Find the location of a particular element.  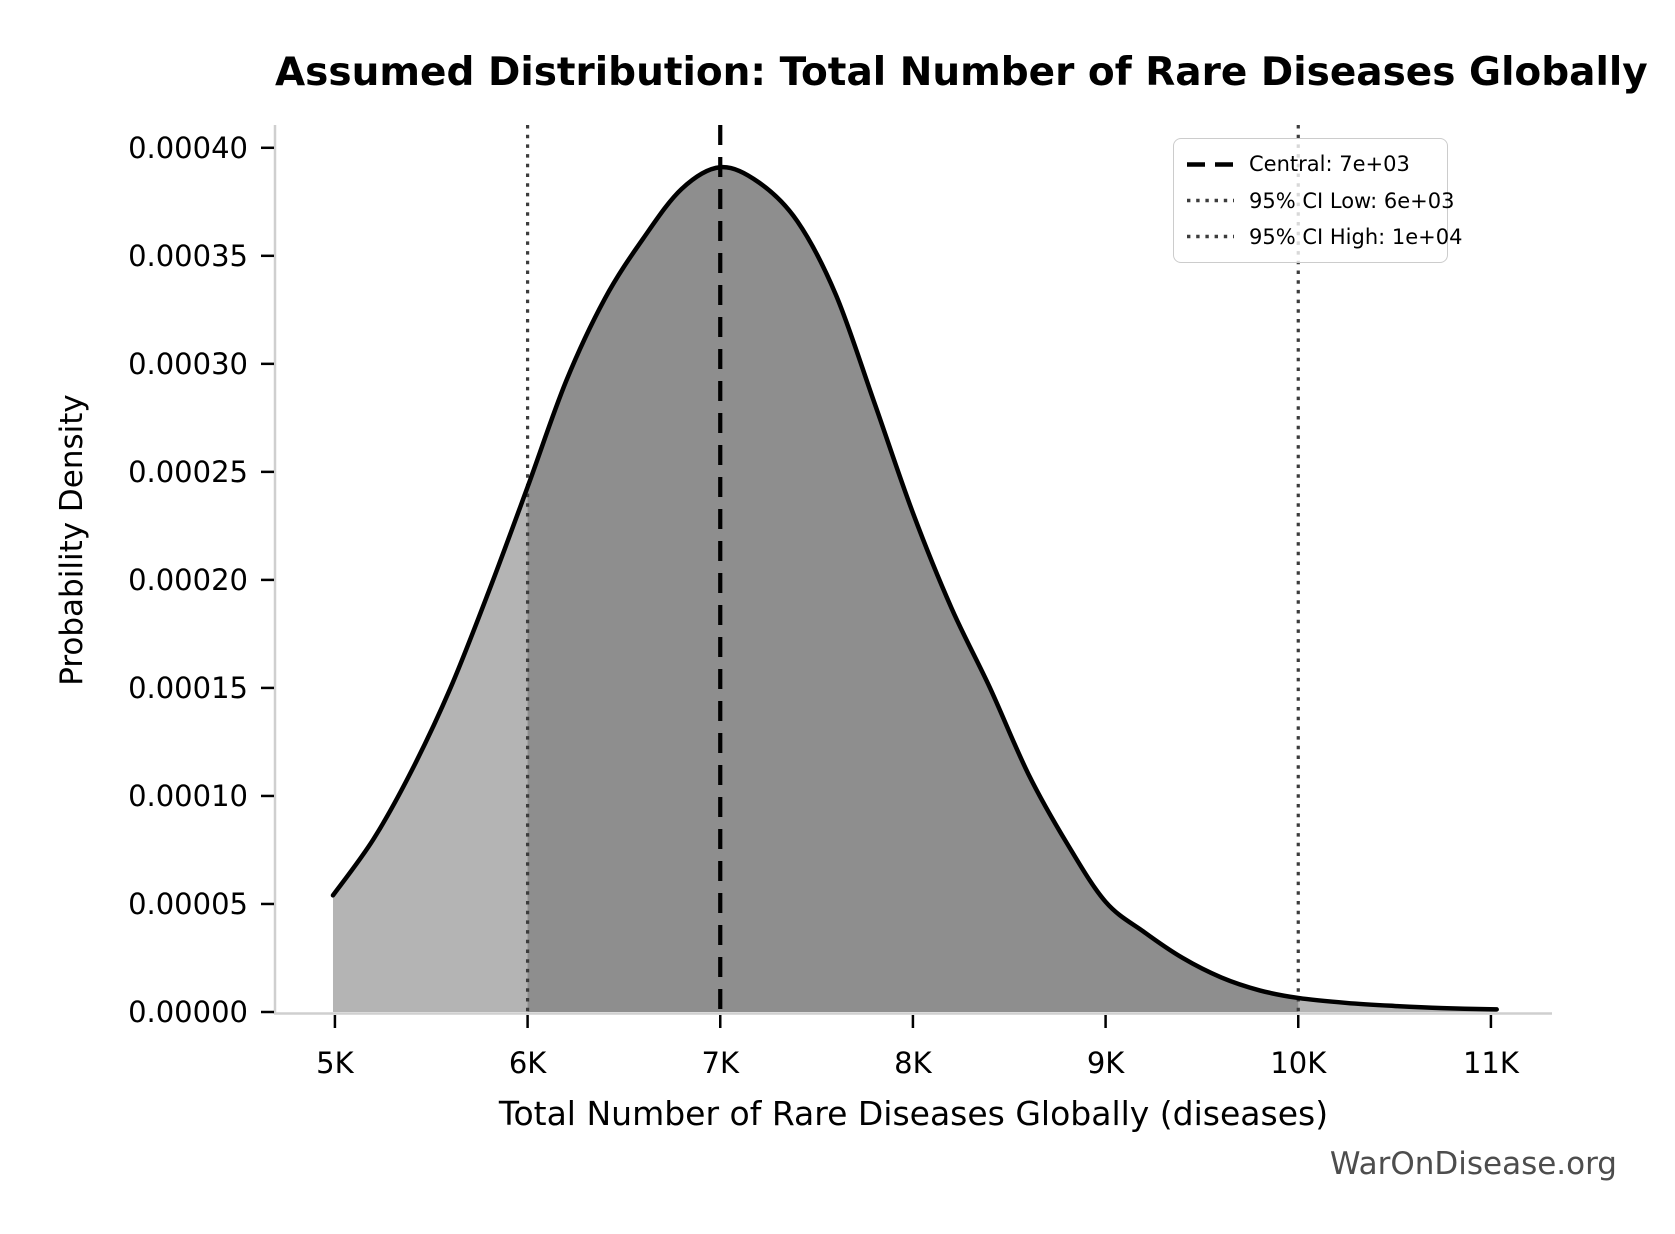

x-tick-label: 6K is located at coordinates (528, 1063).